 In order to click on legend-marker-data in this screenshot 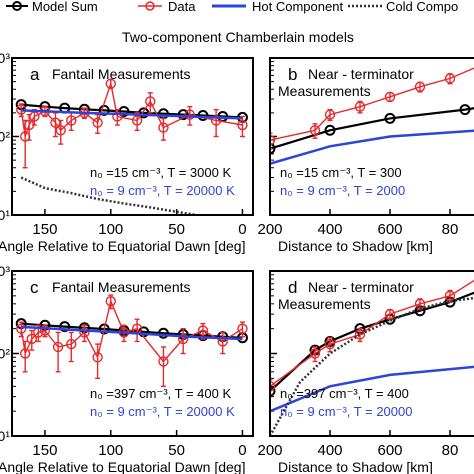, I will do `click(150, 6)`.